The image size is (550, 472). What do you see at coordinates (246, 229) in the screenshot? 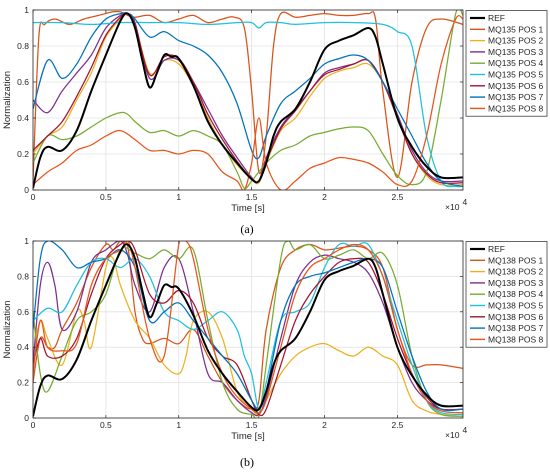
I see `caption-a: (a)` at bounding box center [246, 229].